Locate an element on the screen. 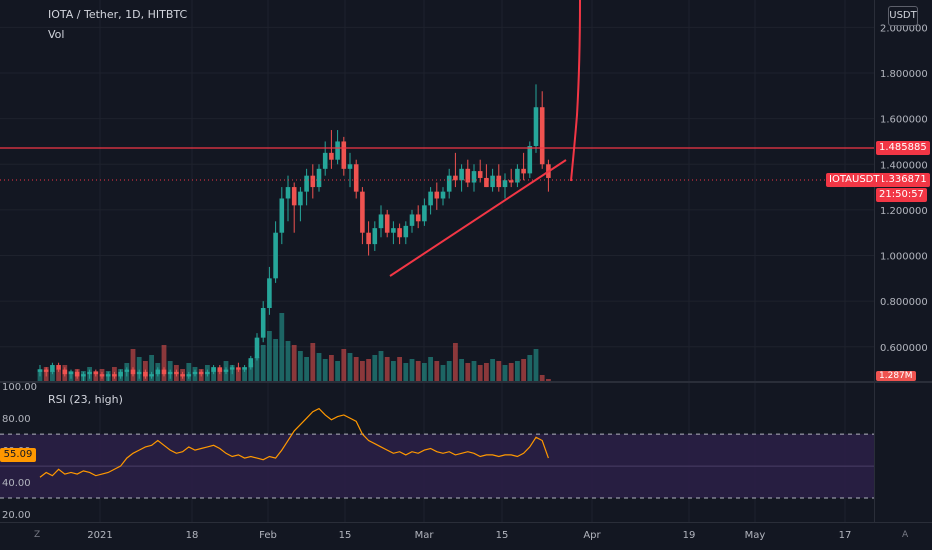 This screenshot has width=932, height=550. price-tick-label: 1.600000 is located at coordinates (904, 120).